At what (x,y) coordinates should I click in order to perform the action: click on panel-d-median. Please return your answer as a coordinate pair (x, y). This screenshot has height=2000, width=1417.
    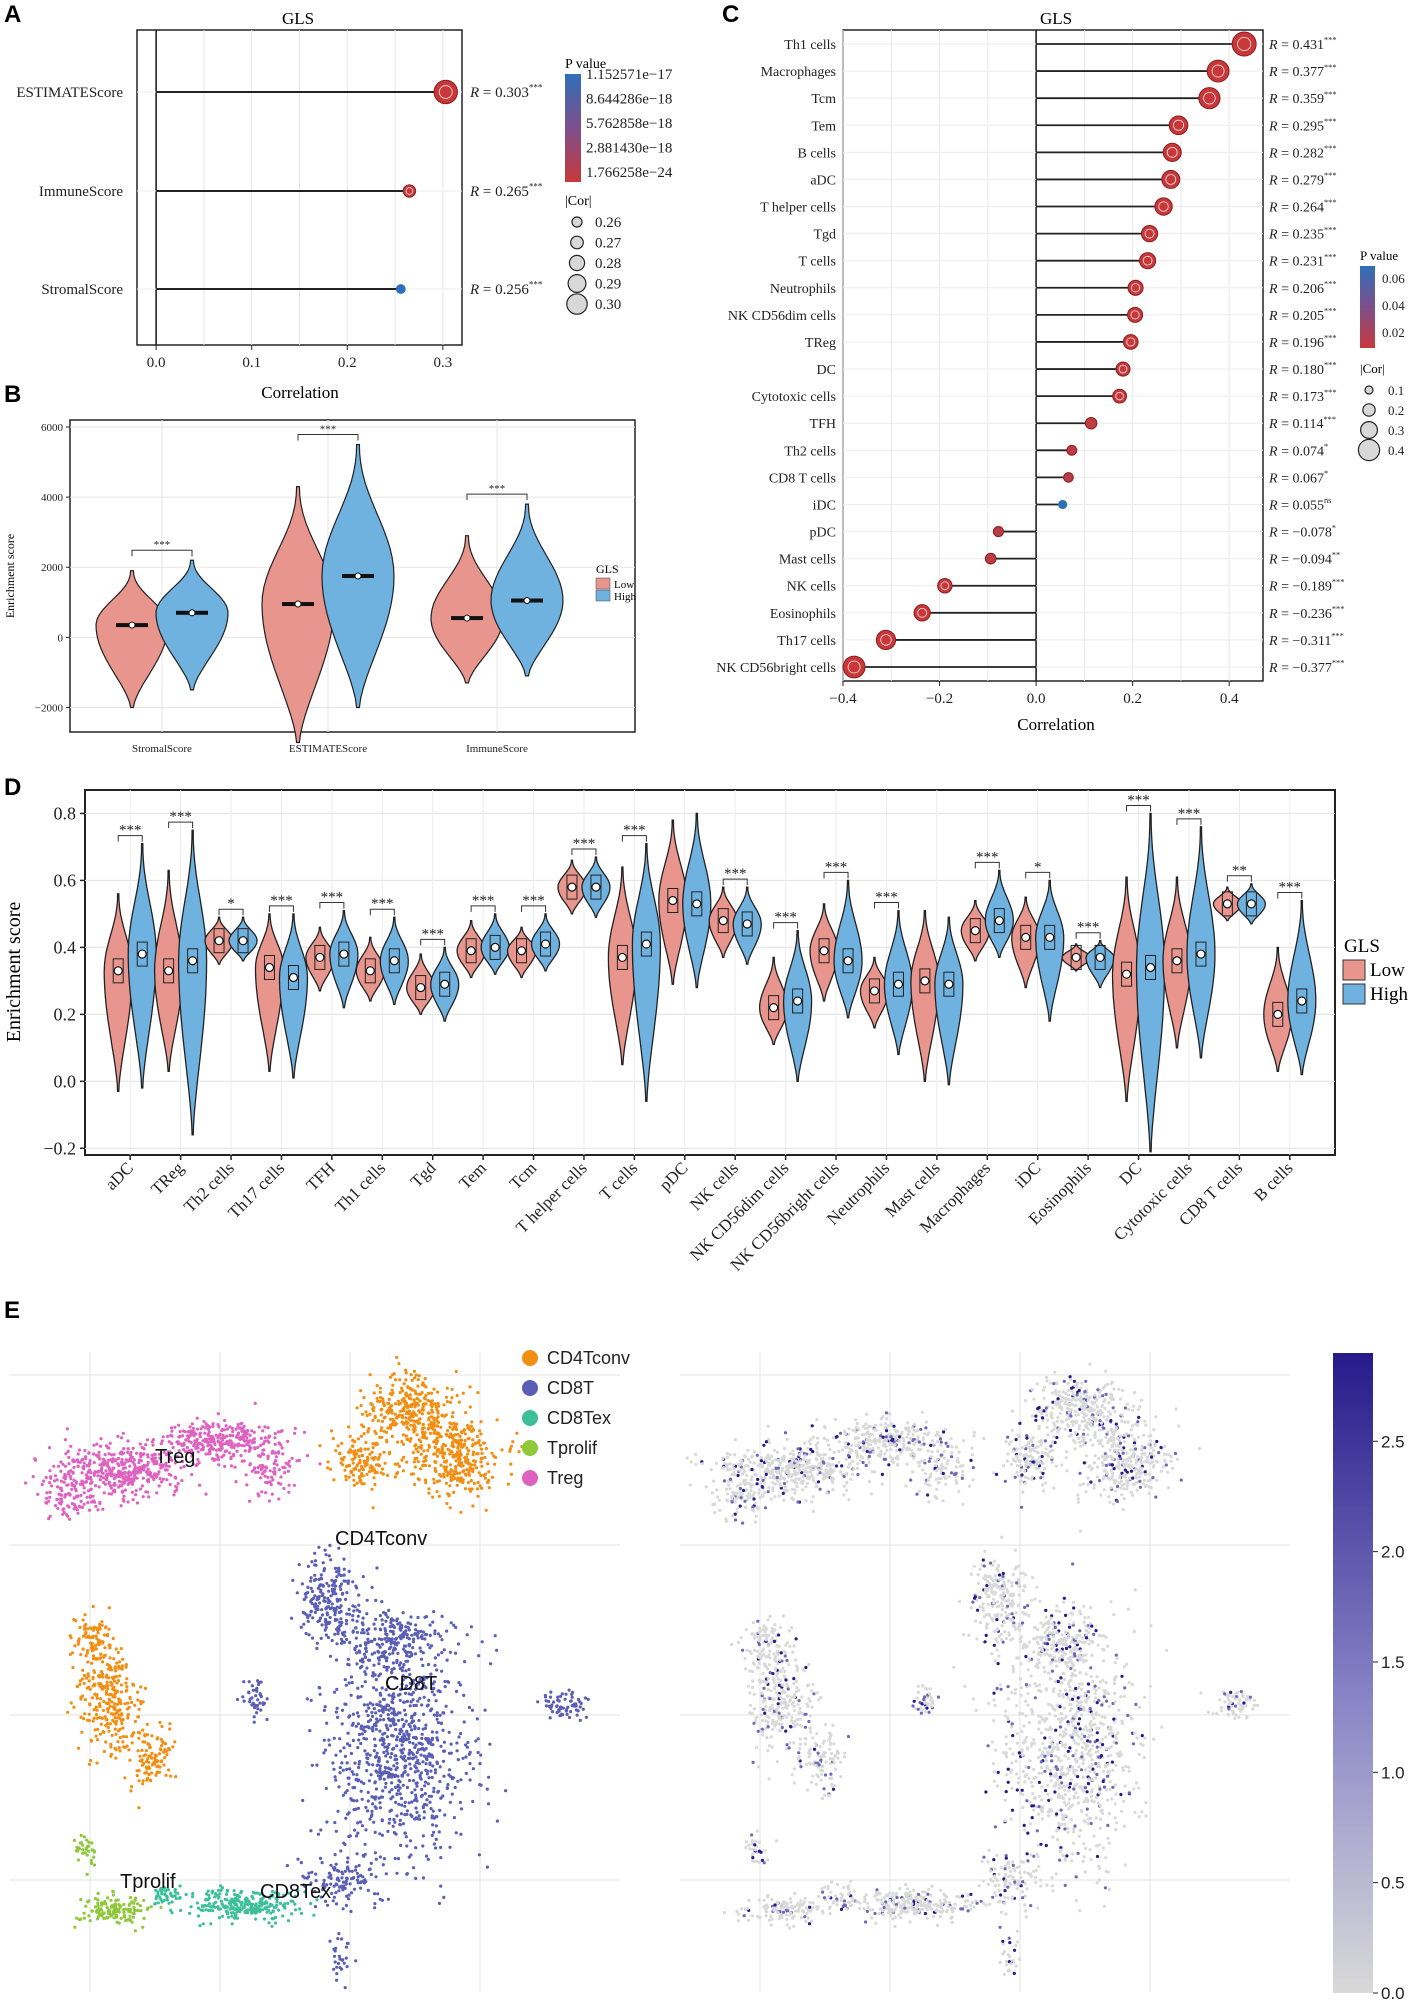
    Looking at the image, I should click on (824, 951).